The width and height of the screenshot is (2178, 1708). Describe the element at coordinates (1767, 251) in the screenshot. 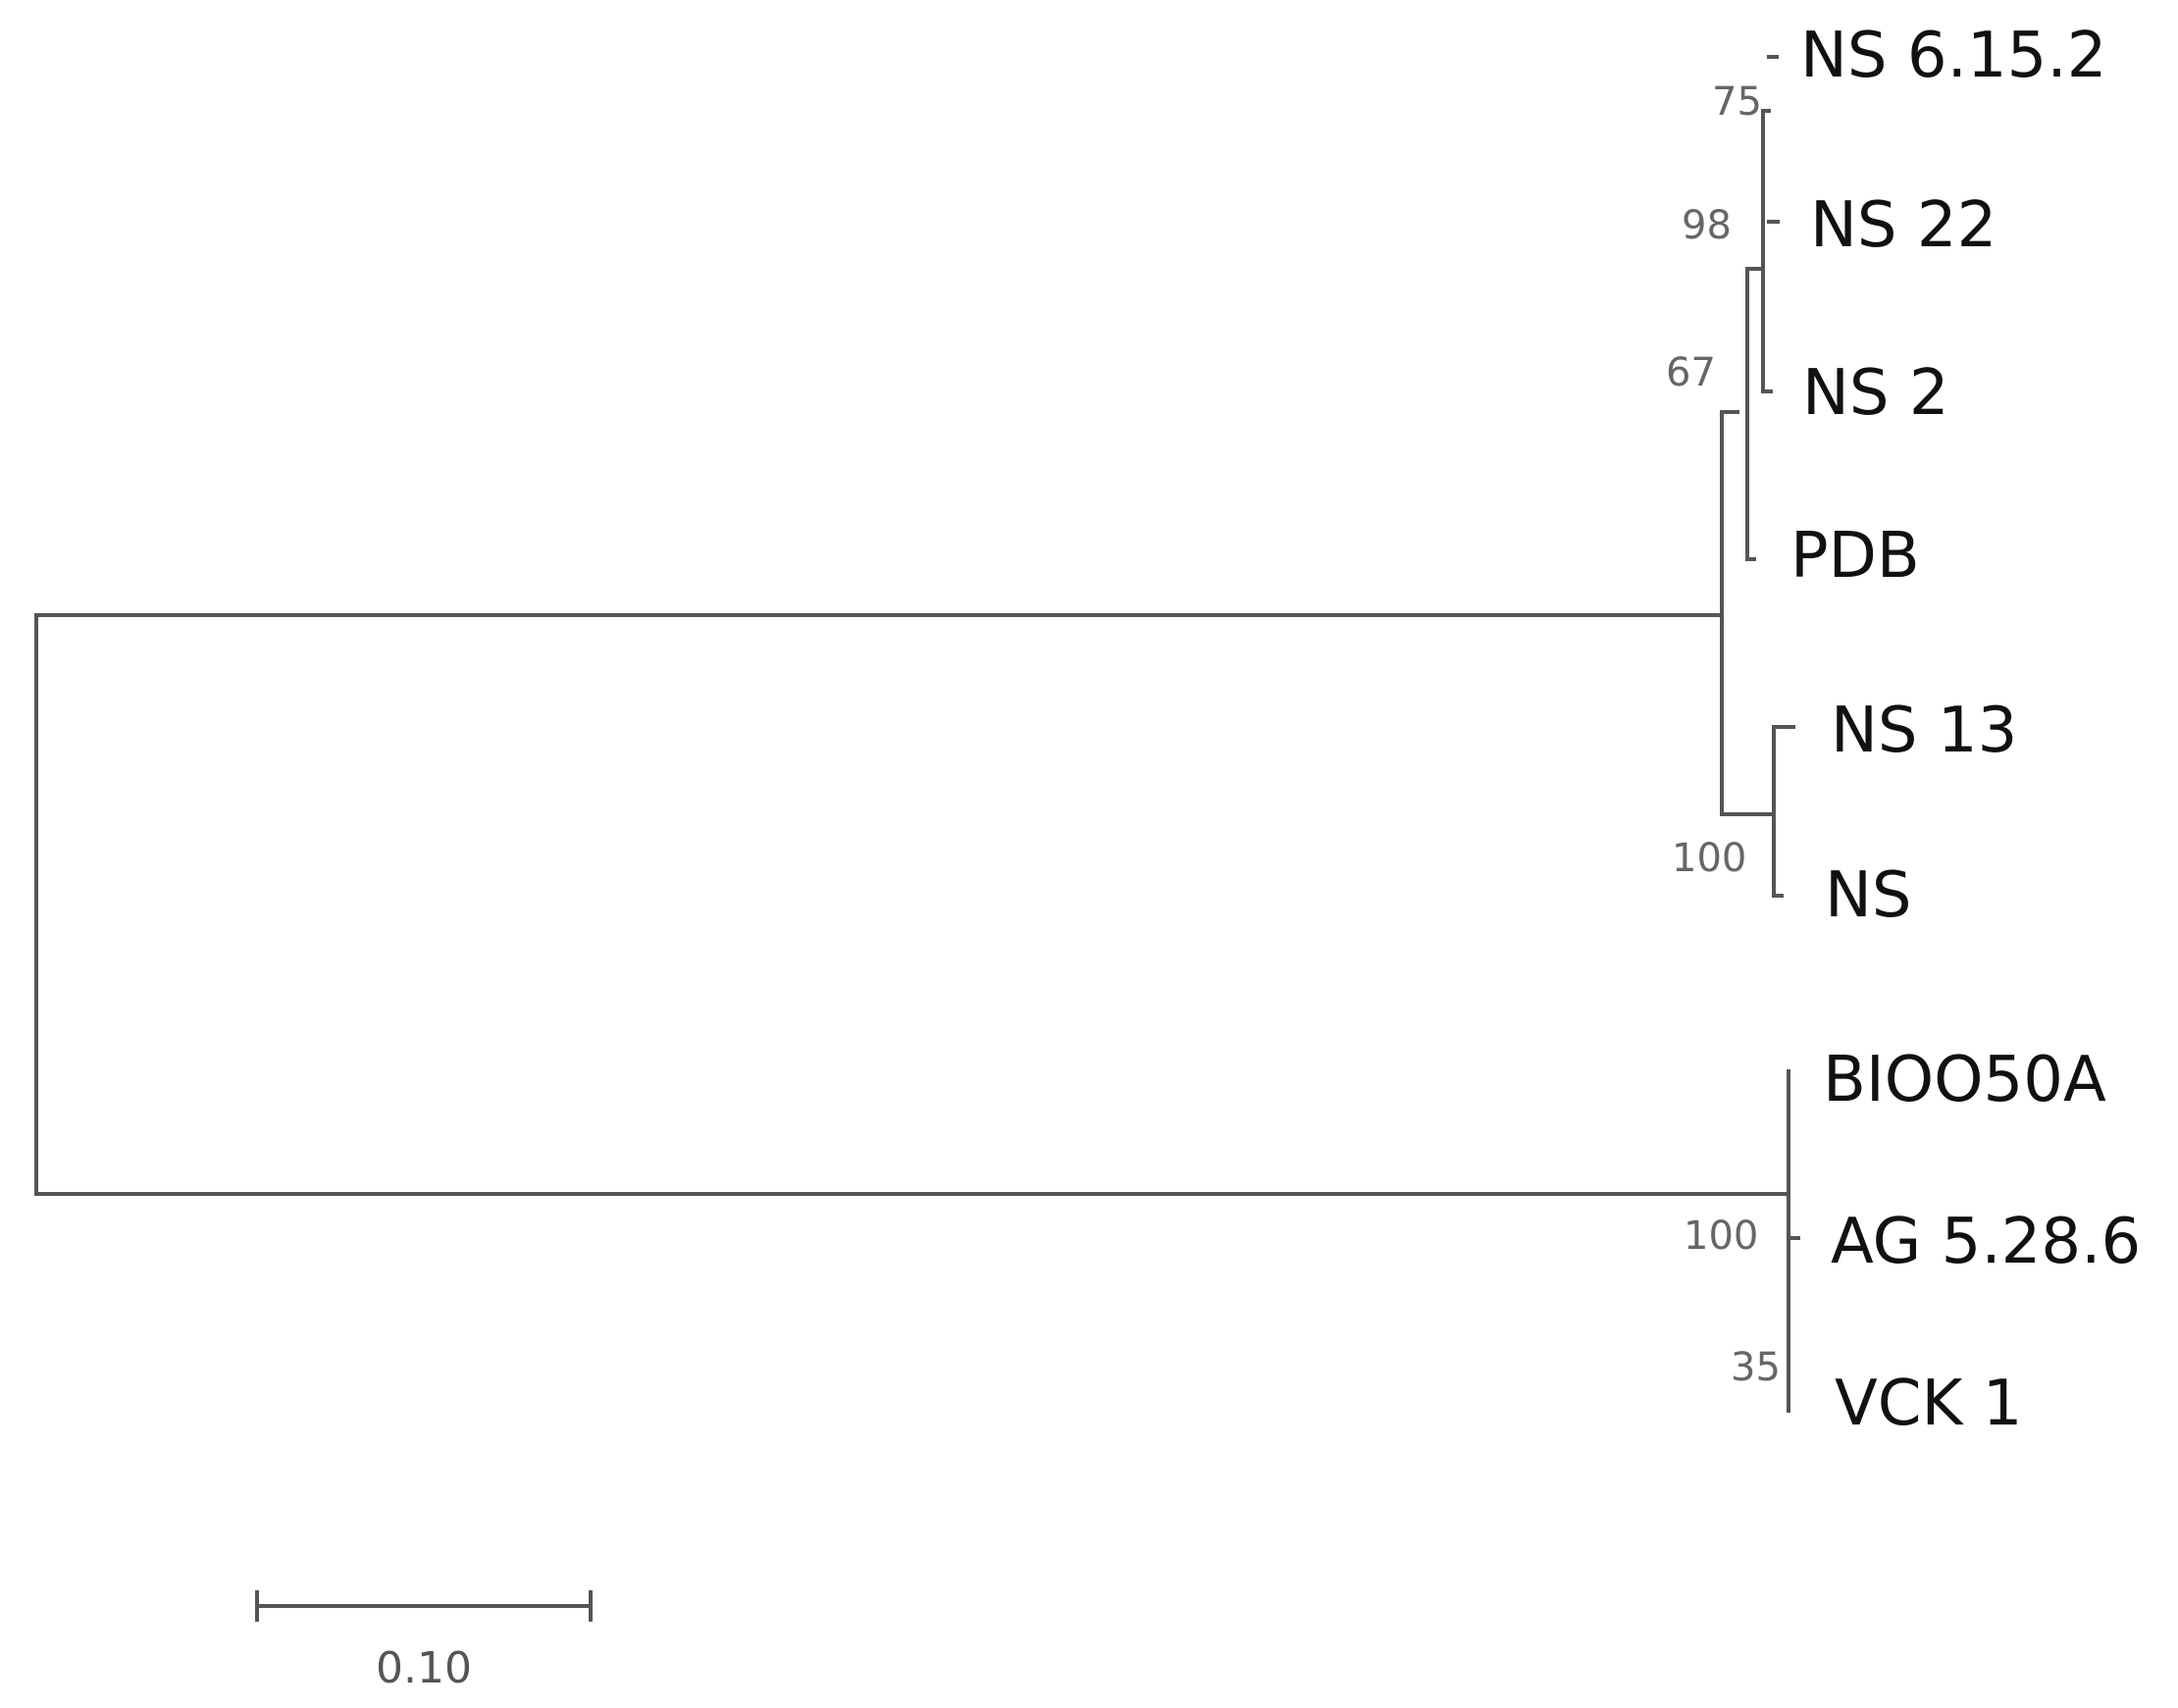

I see `clade-98-branch` at that location.